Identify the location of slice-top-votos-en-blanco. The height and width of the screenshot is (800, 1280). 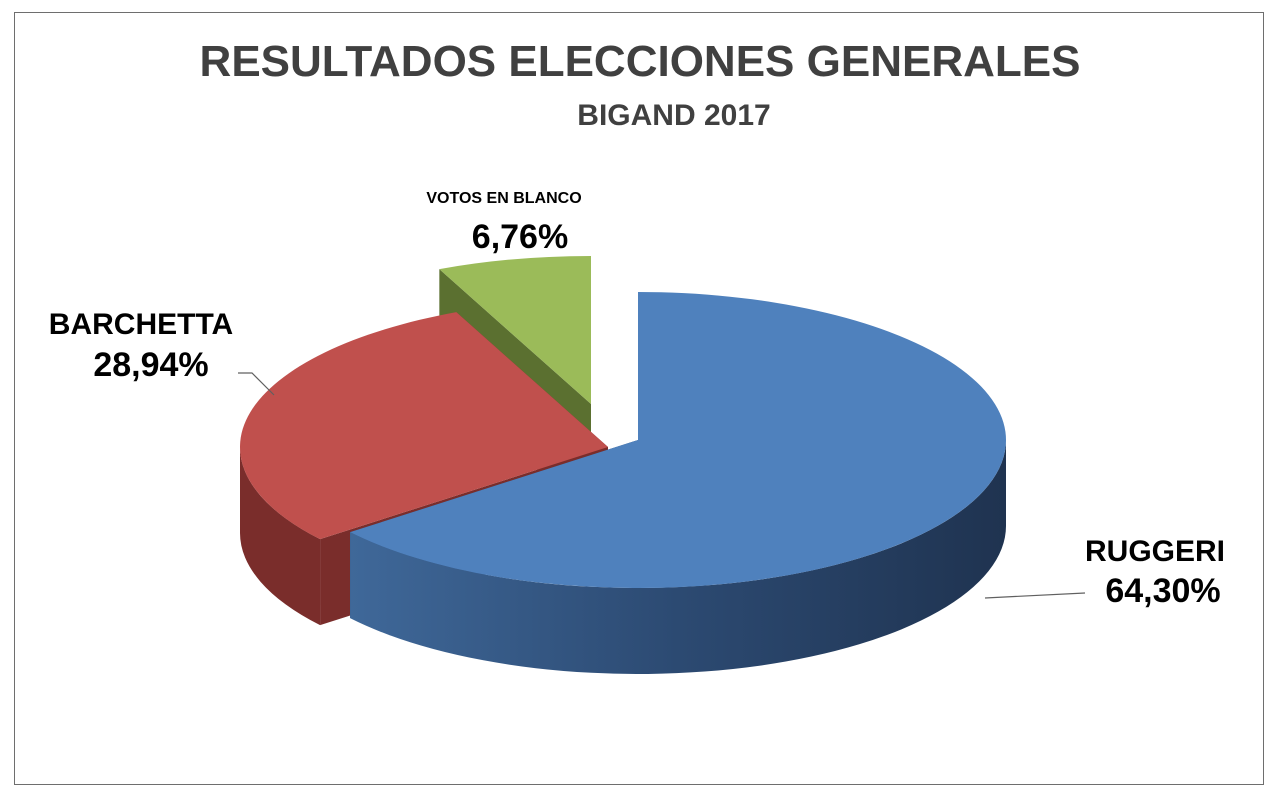
(515, 330).